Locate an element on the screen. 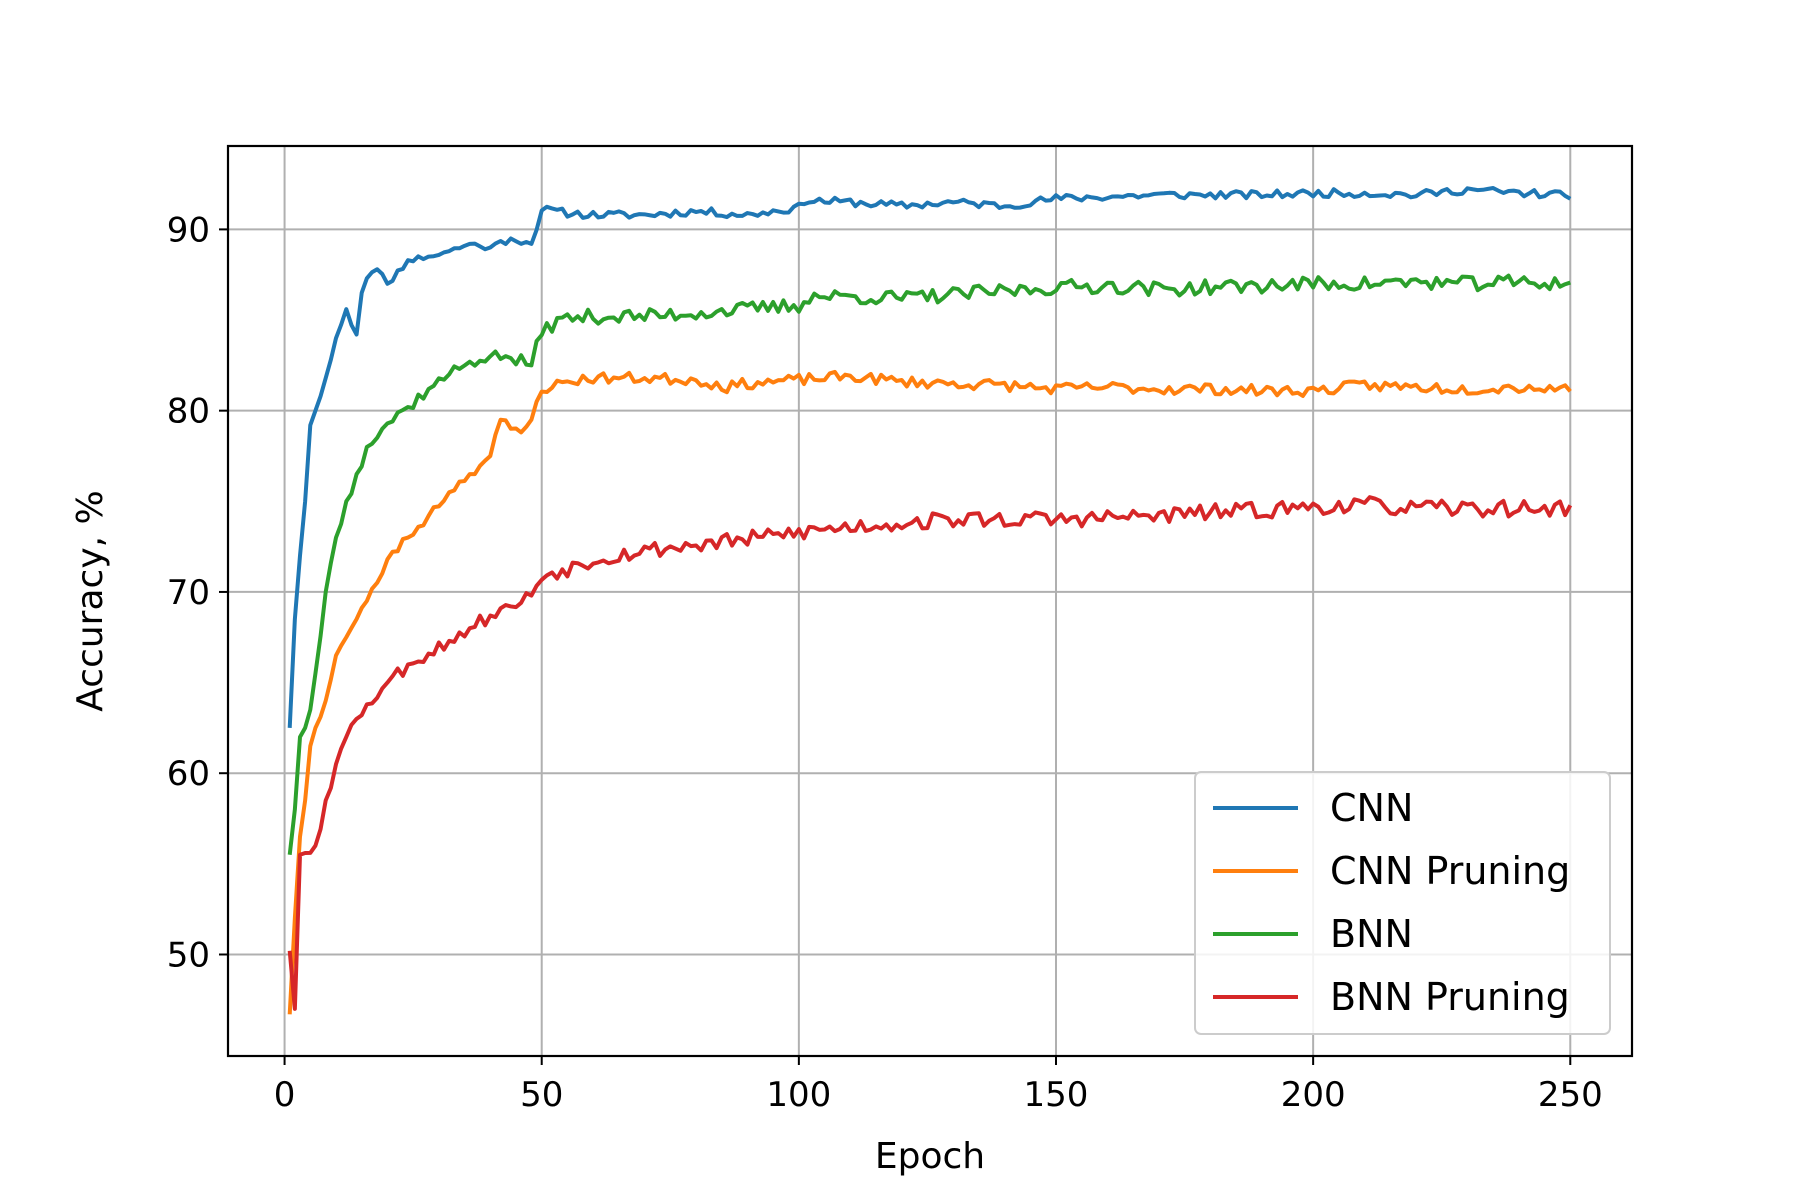  y-tick-label: 60 is located at coordinates (188, 774).